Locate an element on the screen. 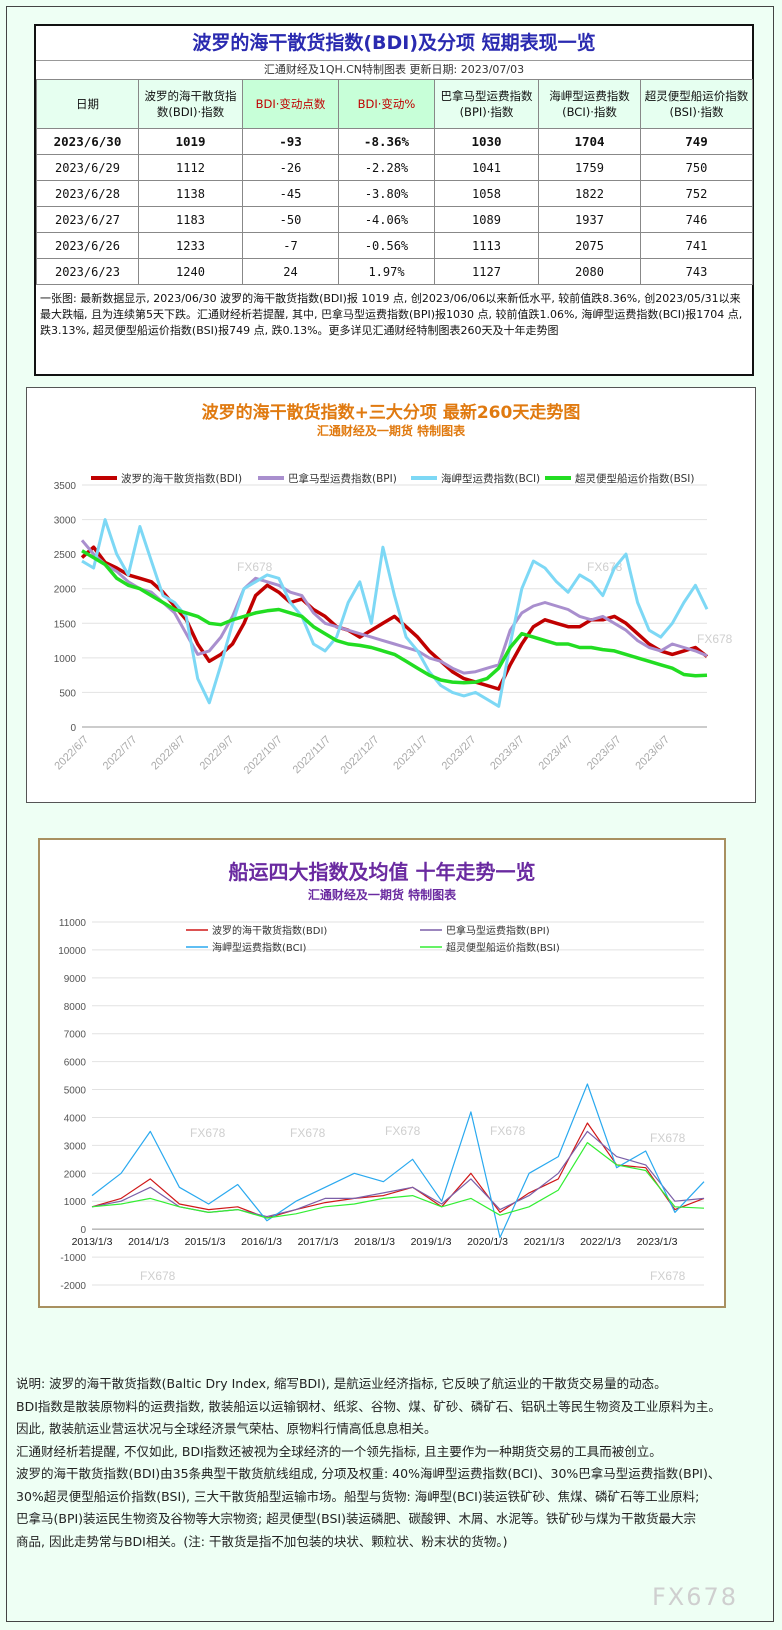 This screenshot has width=782, height=1630. cell: 1240 is located at coordinates (190, 271).